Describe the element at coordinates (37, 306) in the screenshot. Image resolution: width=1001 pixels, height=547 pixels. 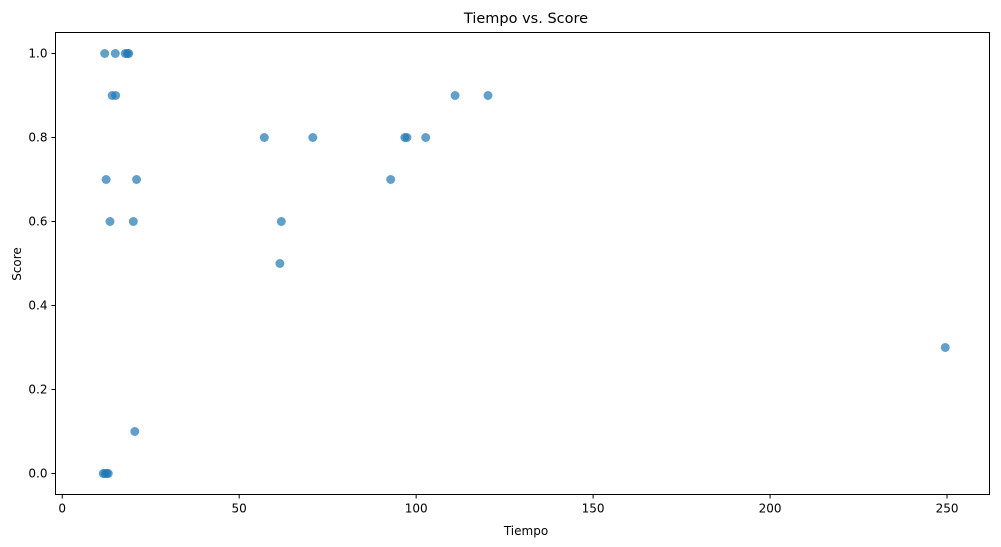
I see `y-tick-label: 0.4` at that location.